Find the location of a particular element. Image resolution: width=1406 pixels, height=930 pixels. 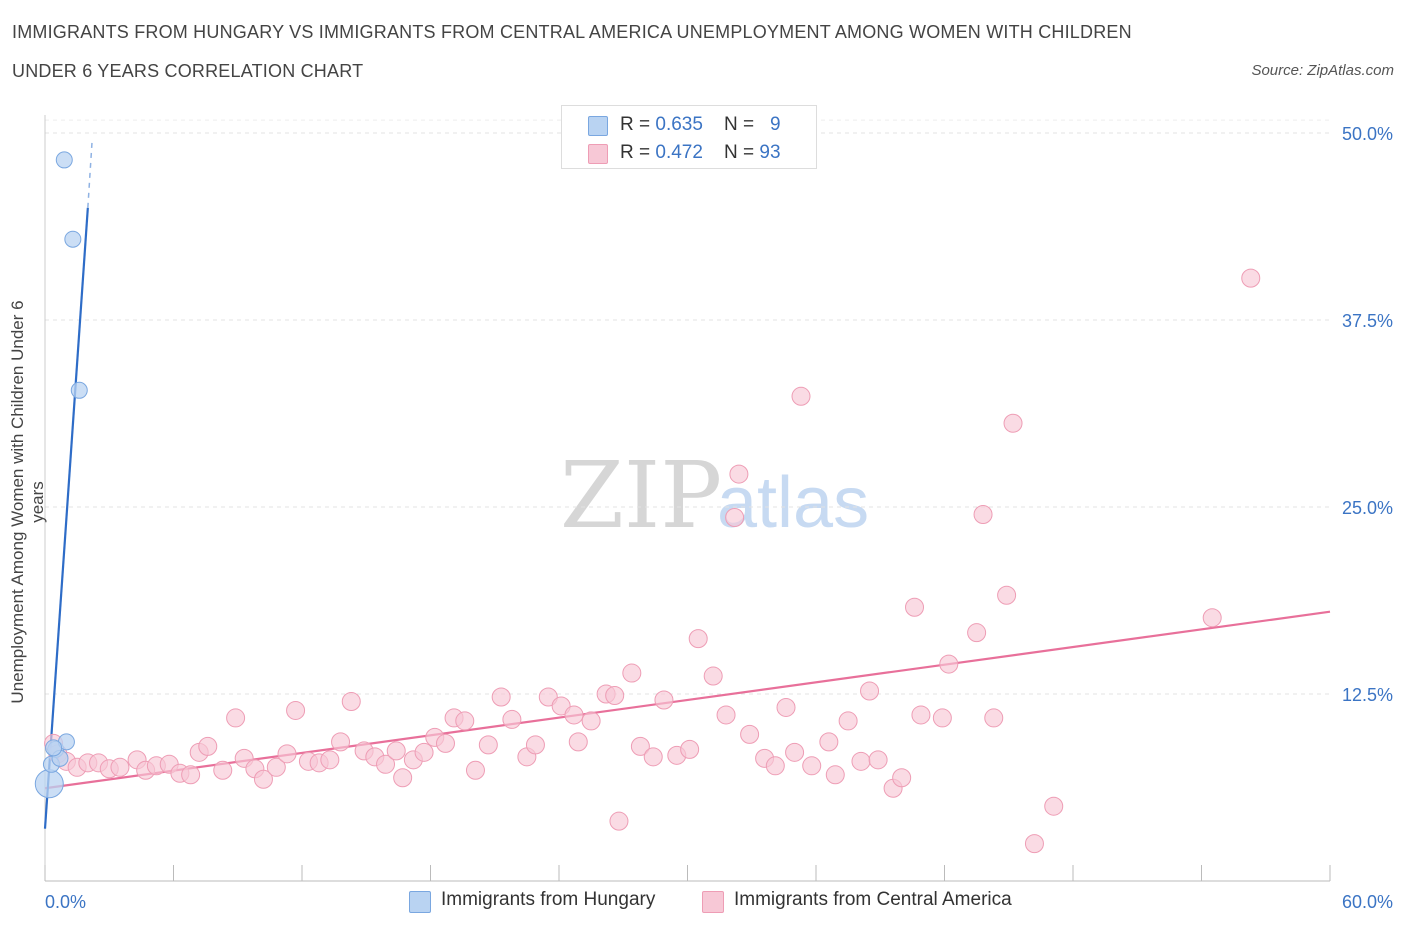

x-tick-label: 60.0% is located at coordinates (1367, 902).